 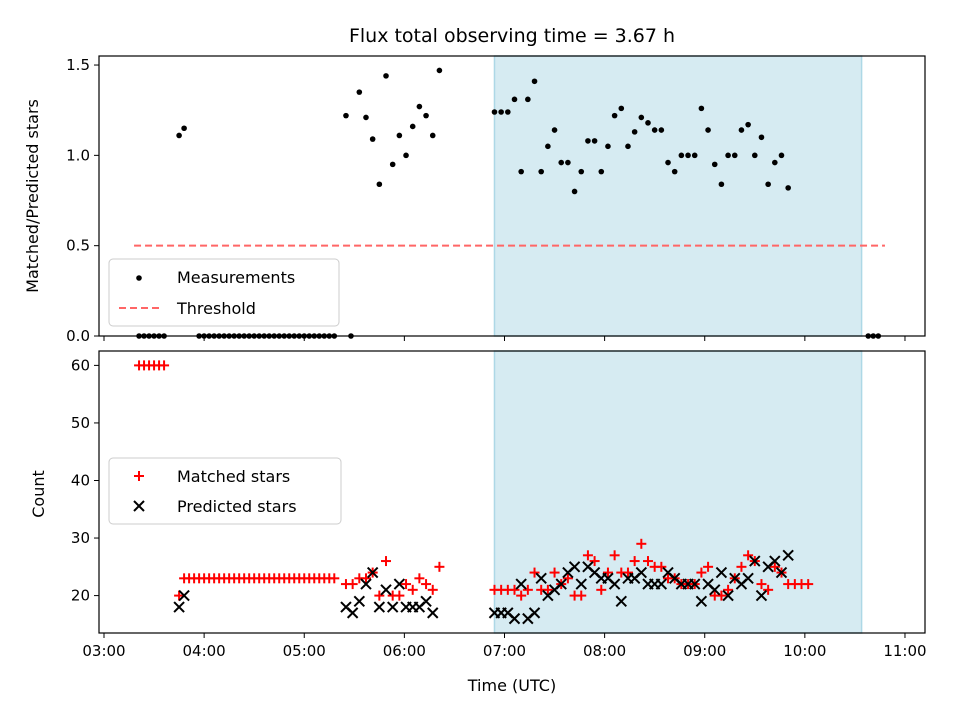 I want to click on x-tick-label: 09:00, so click(x=704, y=651).